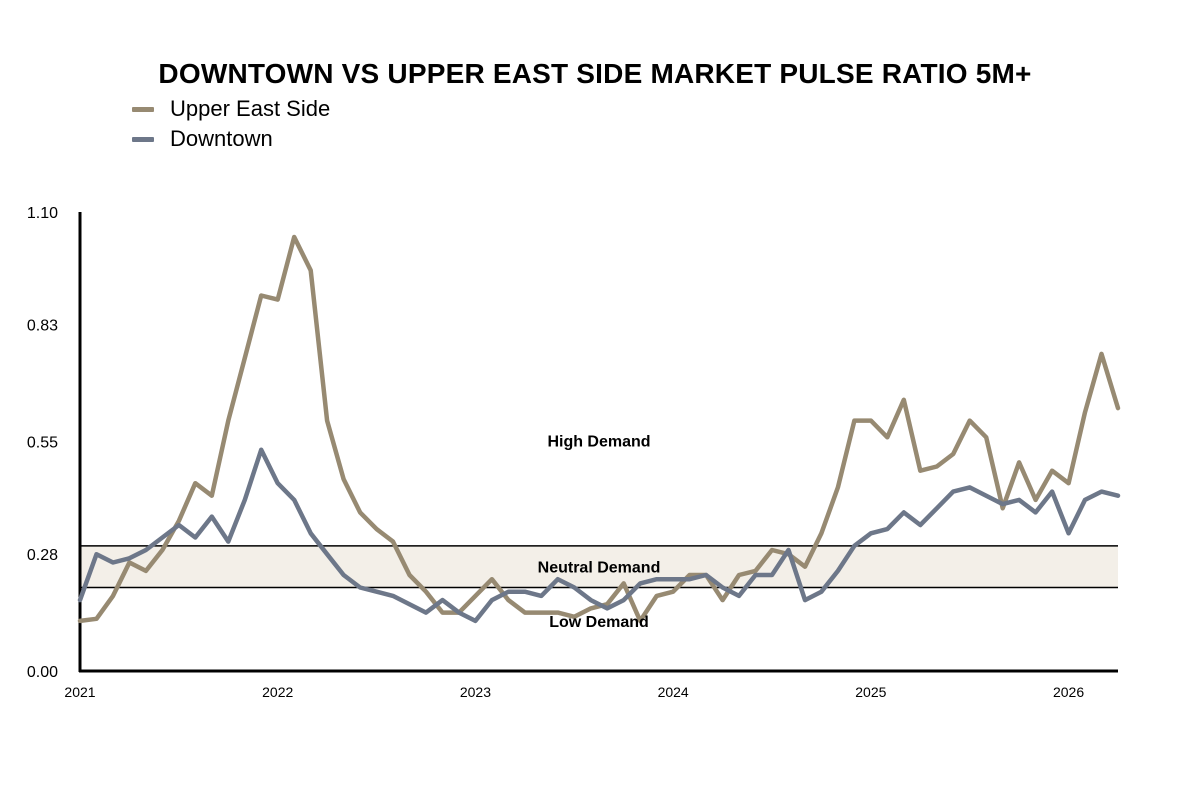 The height and width of the screenshot is (800, 1200). Describe the element at coordinates (673, 692) in the screenshot. I see `x-tick-label: 2024` at that location.